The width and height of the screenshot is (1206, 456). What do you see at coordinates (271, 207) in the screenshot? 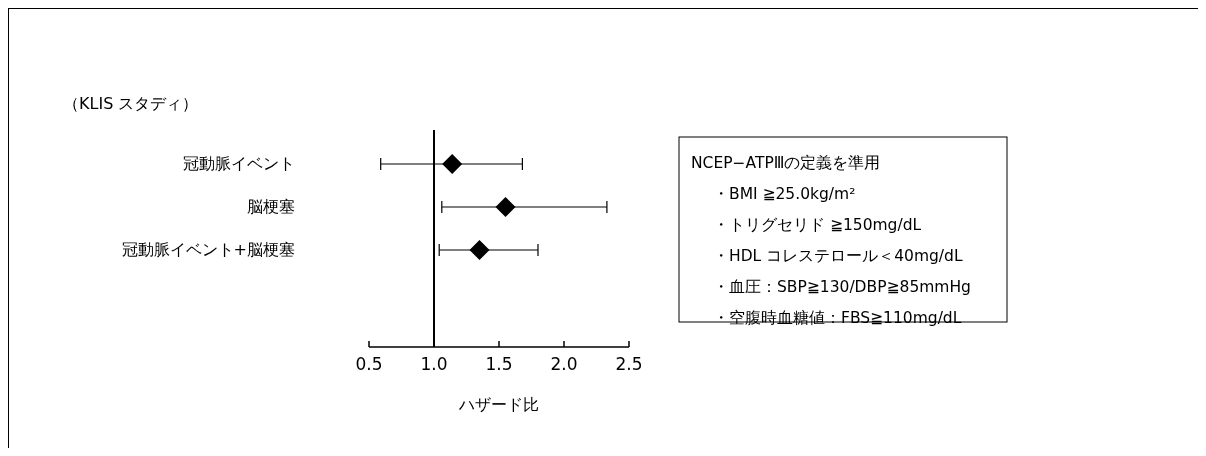
I see `y-tick-label: 脳梗塞` at bounding box center [271, 207].